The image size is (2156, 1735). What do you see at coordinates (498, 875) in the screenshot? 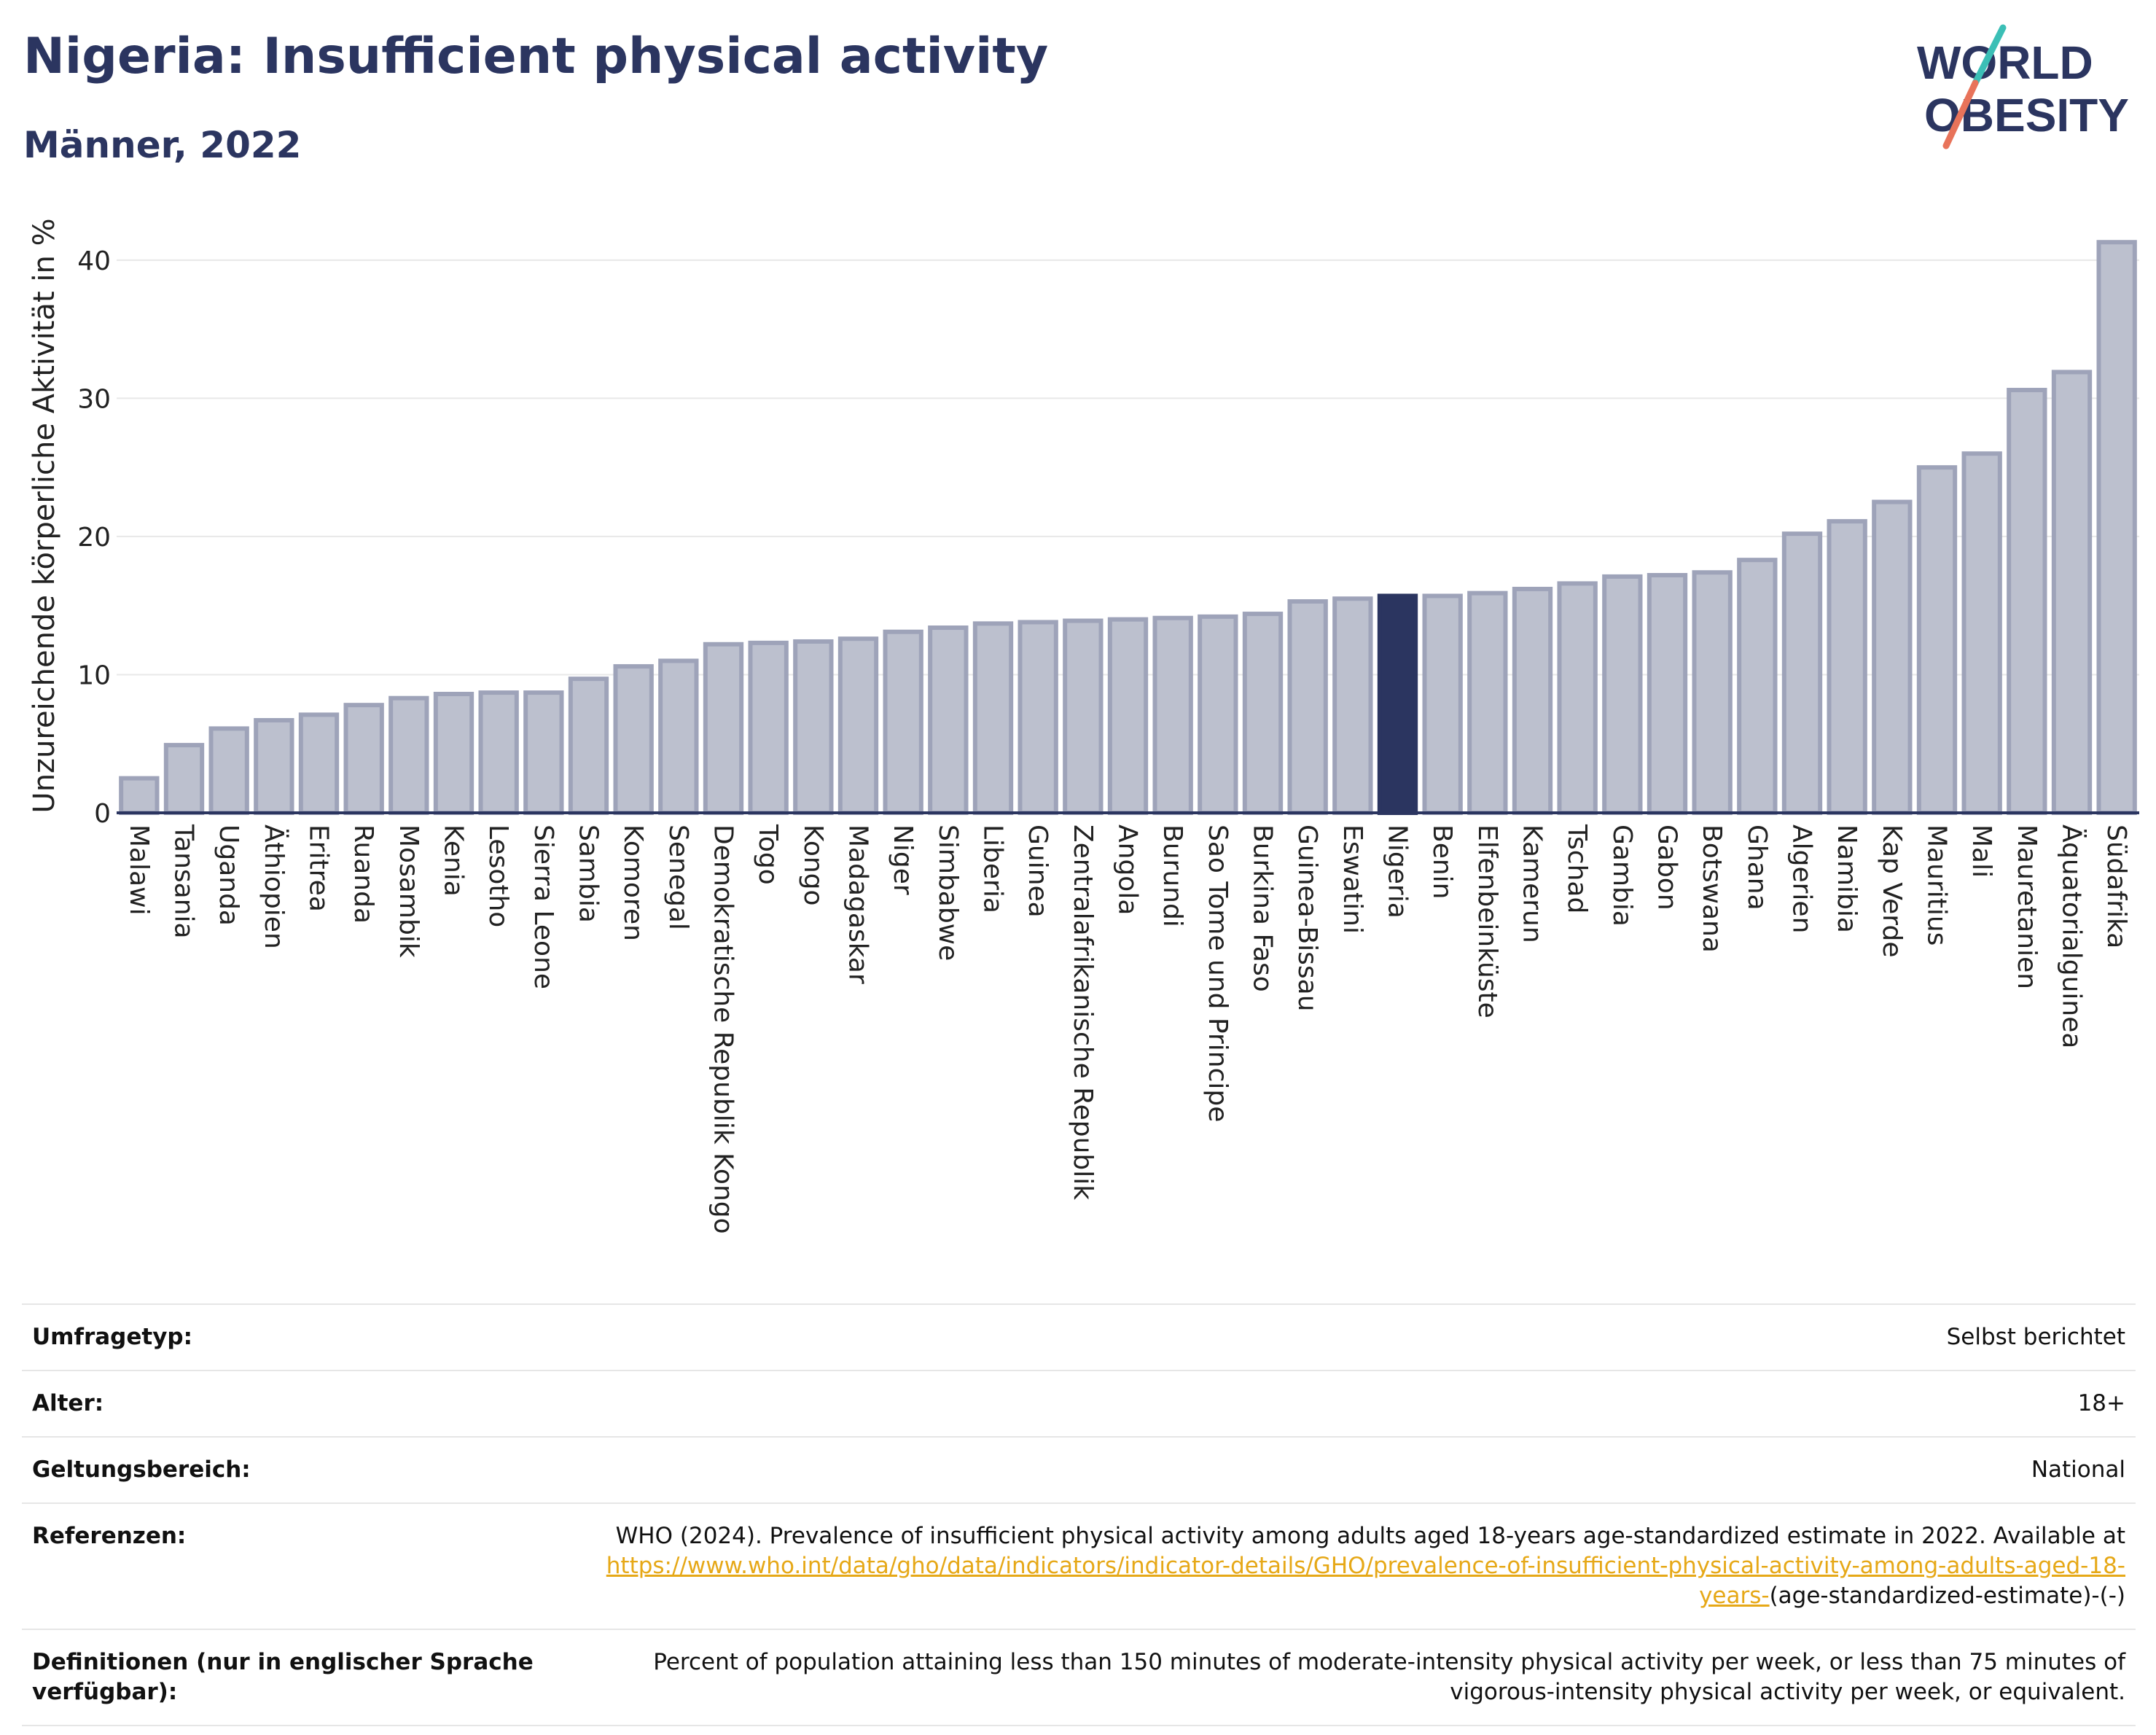
I see `x-tick-label: Lesotho` at bounding box center [498, 875].